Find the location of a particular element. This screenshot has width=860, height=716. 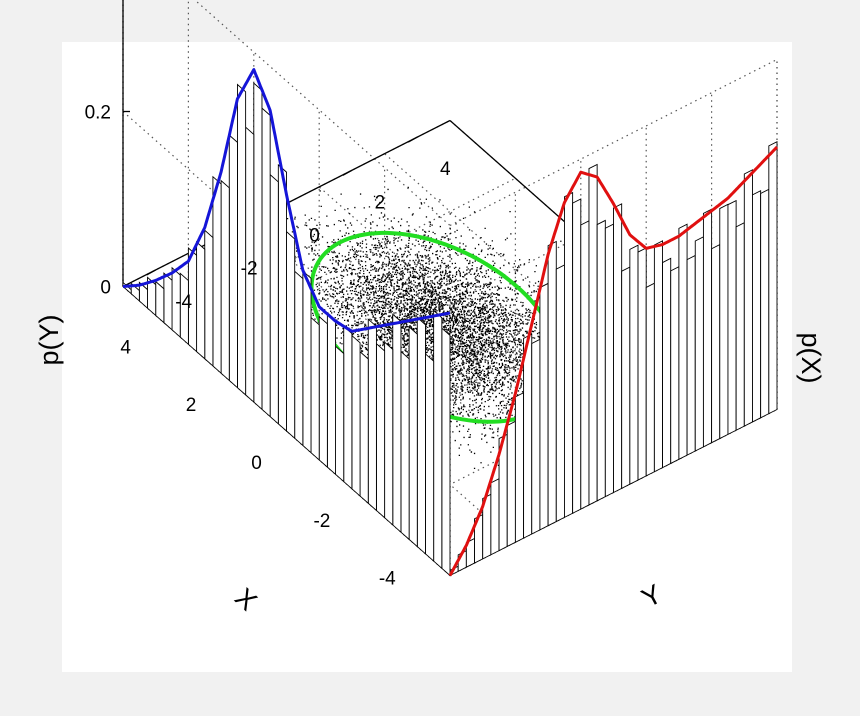

p-x-axis-label: p(X) is located at coordinates (811, 357).